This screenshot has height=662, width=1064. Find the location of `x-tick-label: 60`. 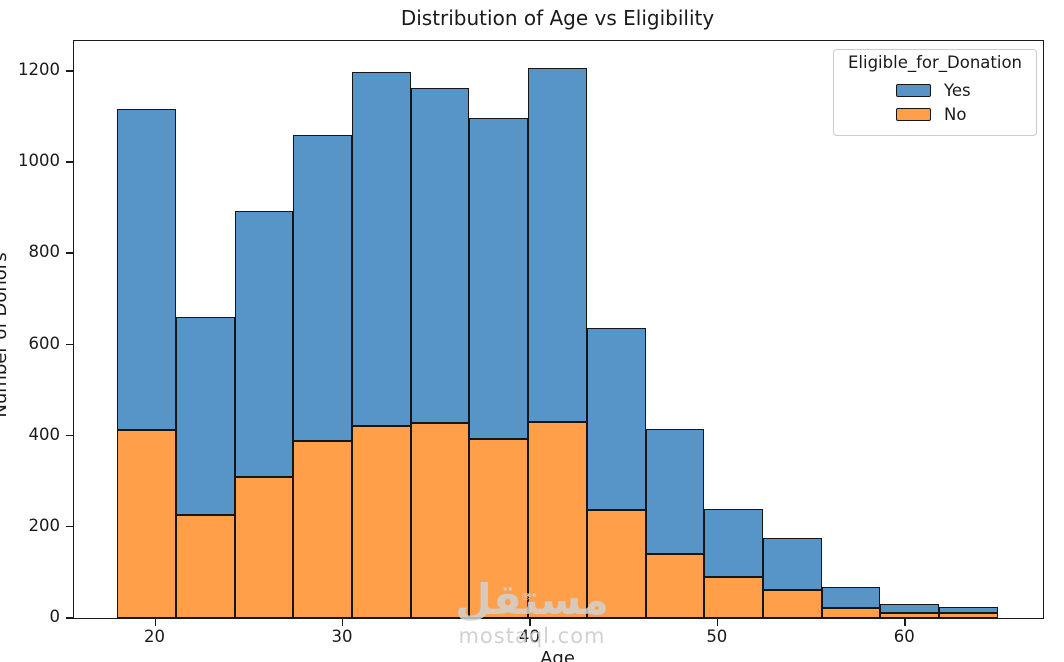

x-tick-label: 60 is located at coordinates (904, 636).